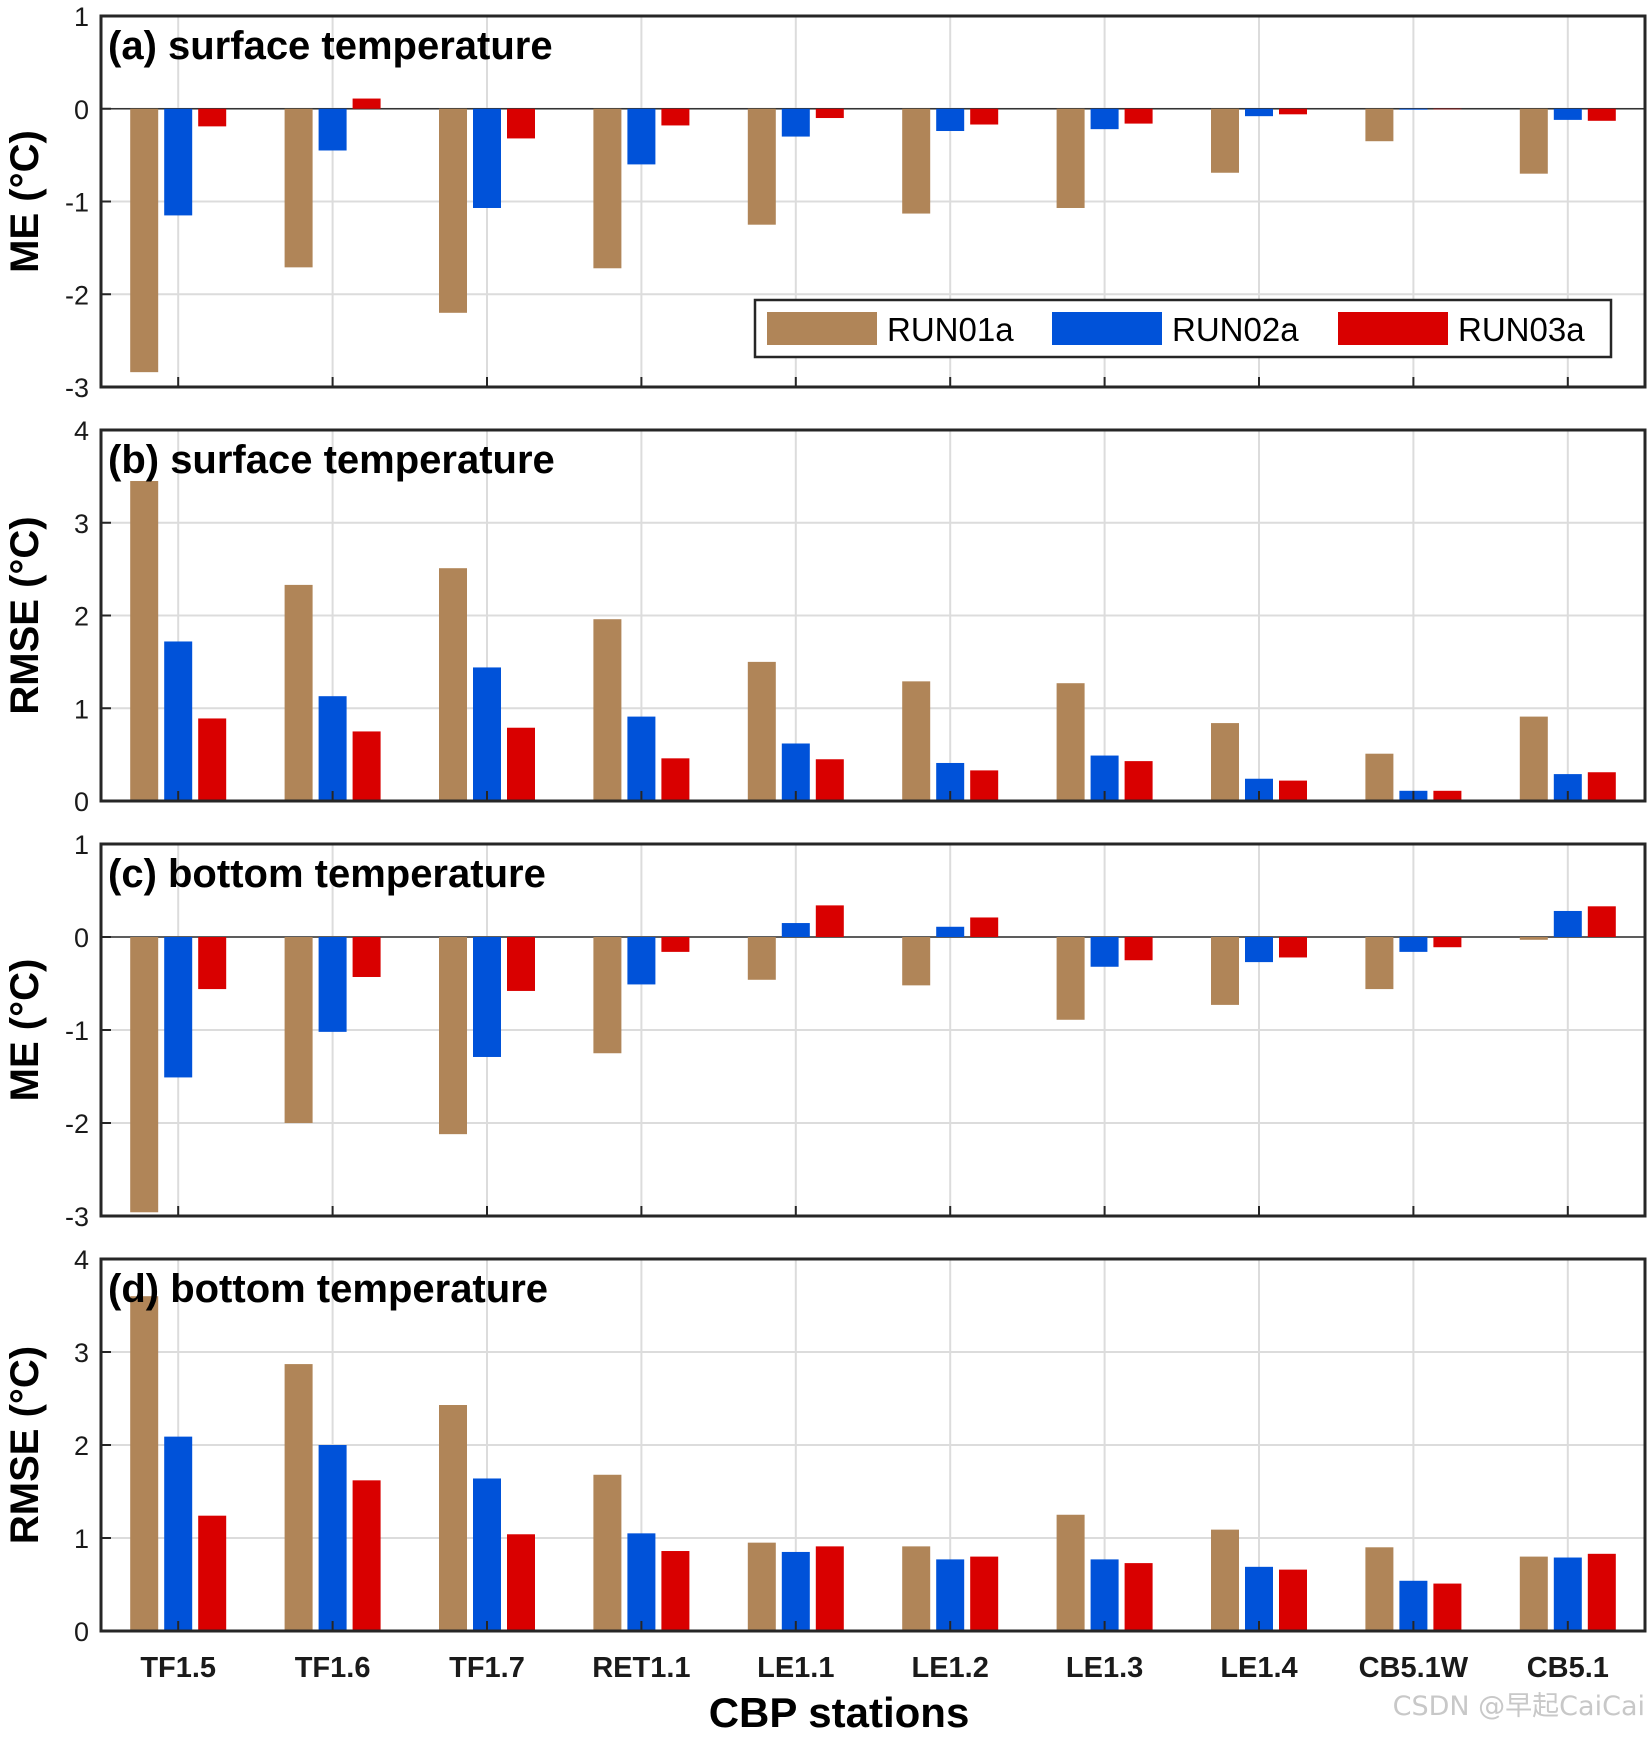  Describe the element at coordinates (1258, 1668) in the screenshot. I see `x-tick-label: LE1.4` at that location.